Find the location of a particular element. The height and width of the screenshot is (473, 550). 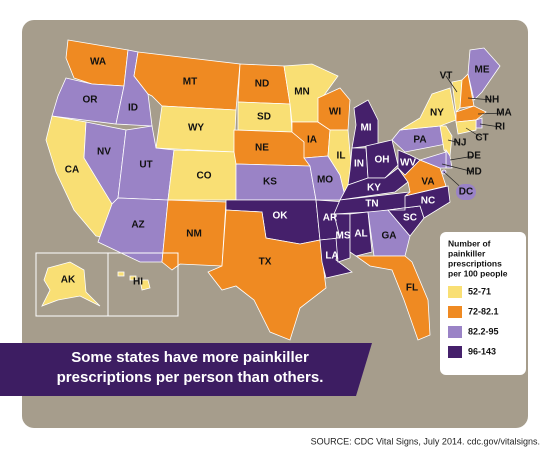

legend-title: per 100 people is located at coordinates (478, 273).